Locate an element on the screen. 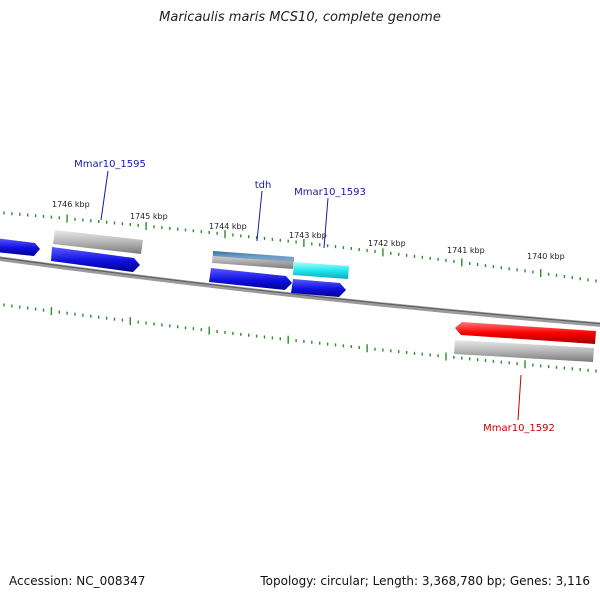 This screenshot has height=600, width=600. leader-tdh is located at coordinates (259, 216).